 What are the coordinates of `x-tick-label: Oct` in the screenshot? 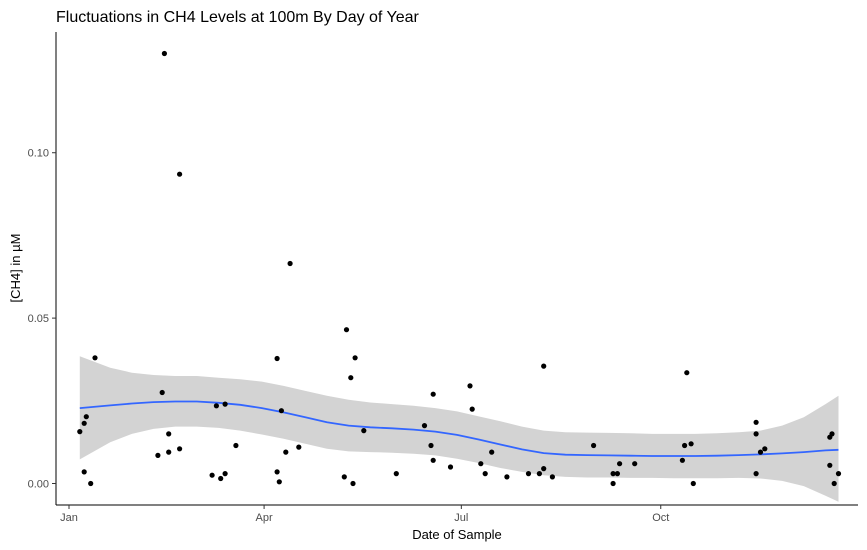 It's located at (660, 518).